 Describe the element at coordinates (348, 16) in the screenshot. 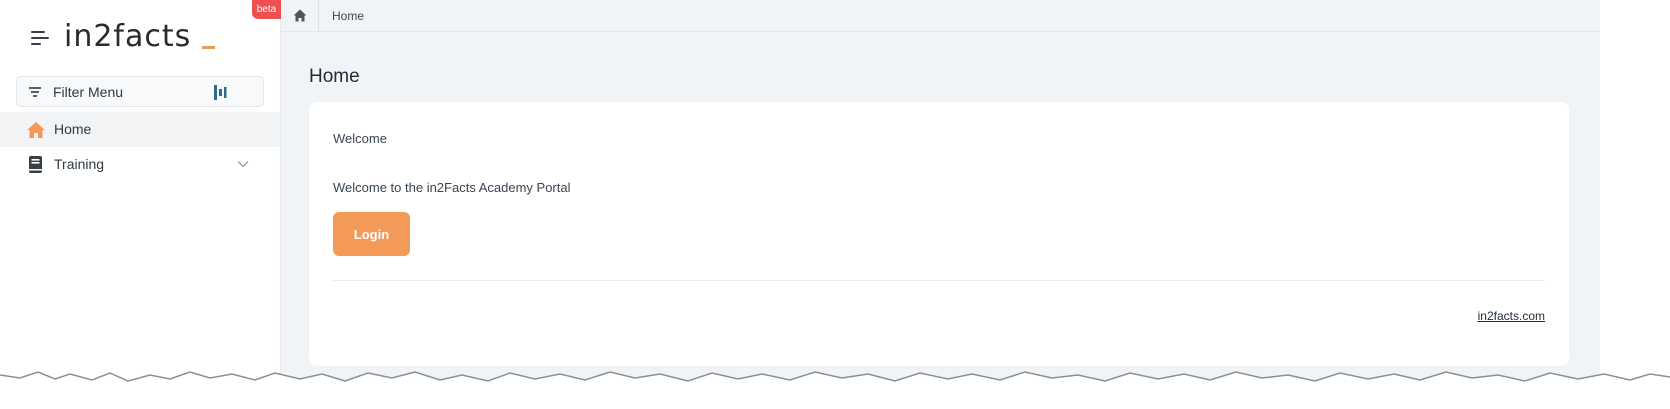

I see `breadcrumb-current: Home` at that location.